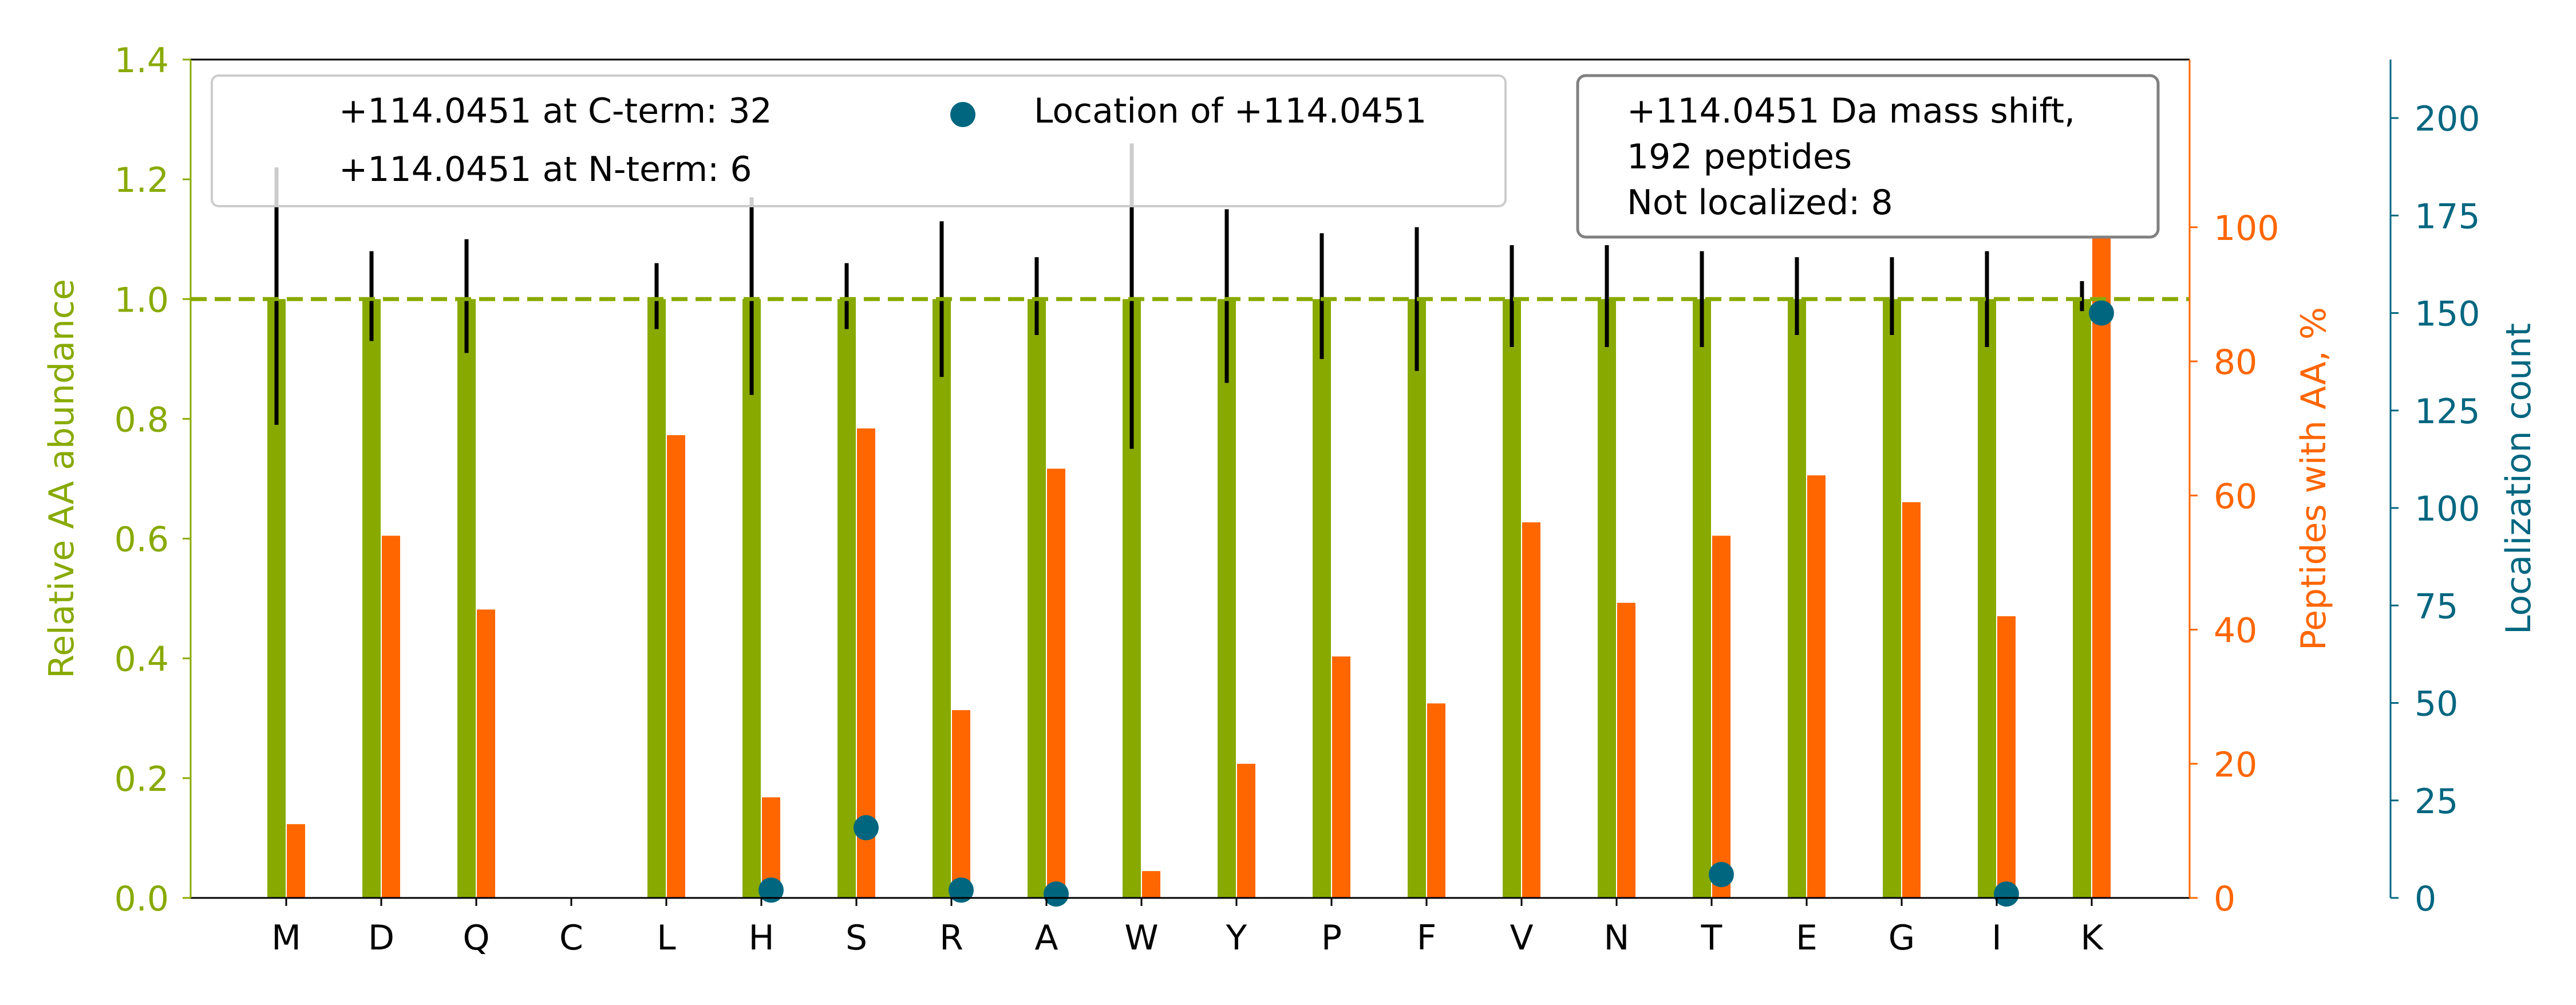 The width and height of the screenshot is (2576, 1005). Describe the element at coordinates (391, 716) in the screenshot. I see `peptides-bar-D` at that location.